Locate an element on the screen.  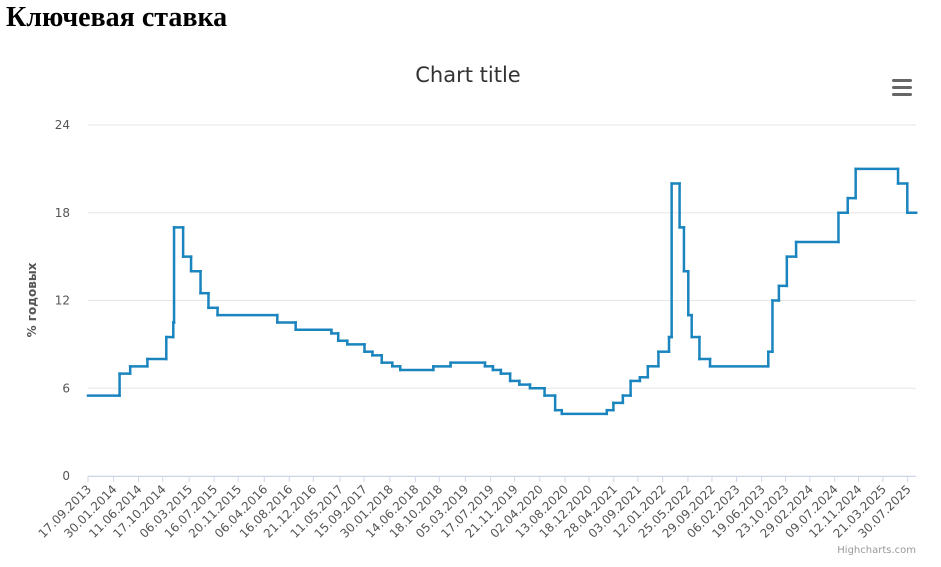
credits: Highcharts.com is located at coordinates (876, 550).